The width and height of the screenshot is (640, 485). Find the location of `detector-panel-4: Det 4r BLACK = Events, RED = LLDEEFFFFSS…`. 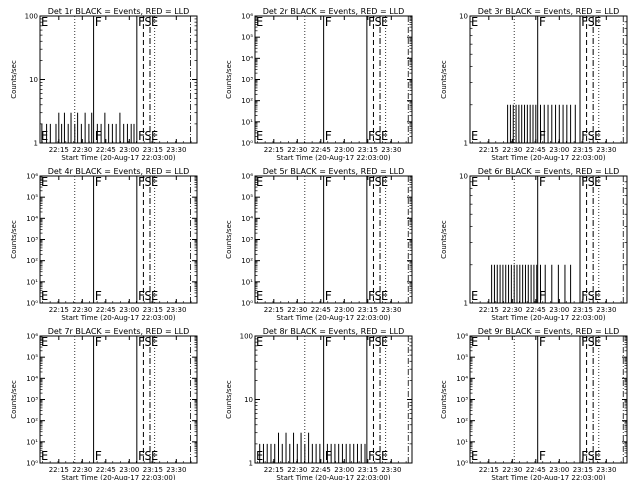

detector-panel-4: Det 4r BLACK = Events, RED = LLDEEFFFFSS… is located at coordinates (104, 244).